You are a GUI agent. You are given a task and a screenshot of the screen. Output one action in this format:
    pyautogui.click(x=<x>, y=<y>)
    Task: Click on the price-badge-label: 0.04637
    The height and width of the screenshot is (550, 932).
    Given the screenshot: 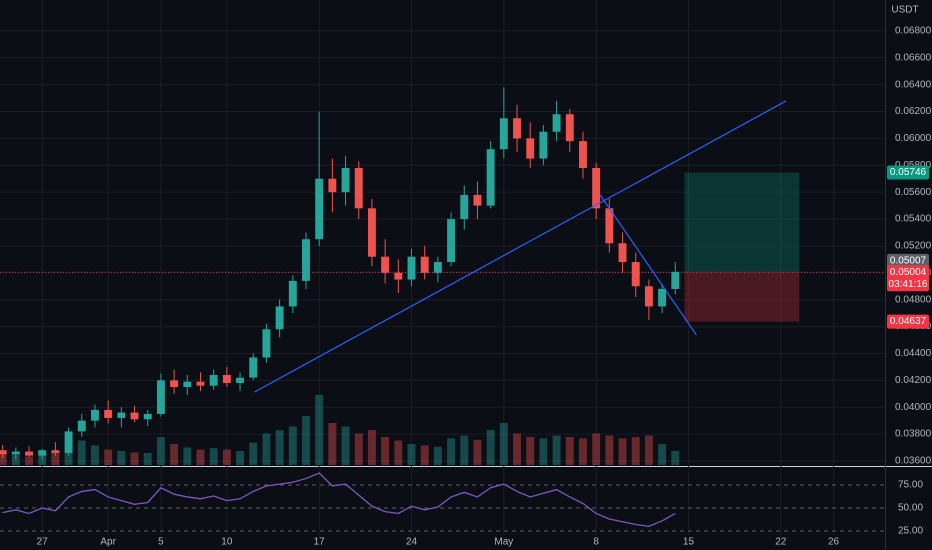 What is the action you would take?
    pyautogui.click(x=908, y=321)
    